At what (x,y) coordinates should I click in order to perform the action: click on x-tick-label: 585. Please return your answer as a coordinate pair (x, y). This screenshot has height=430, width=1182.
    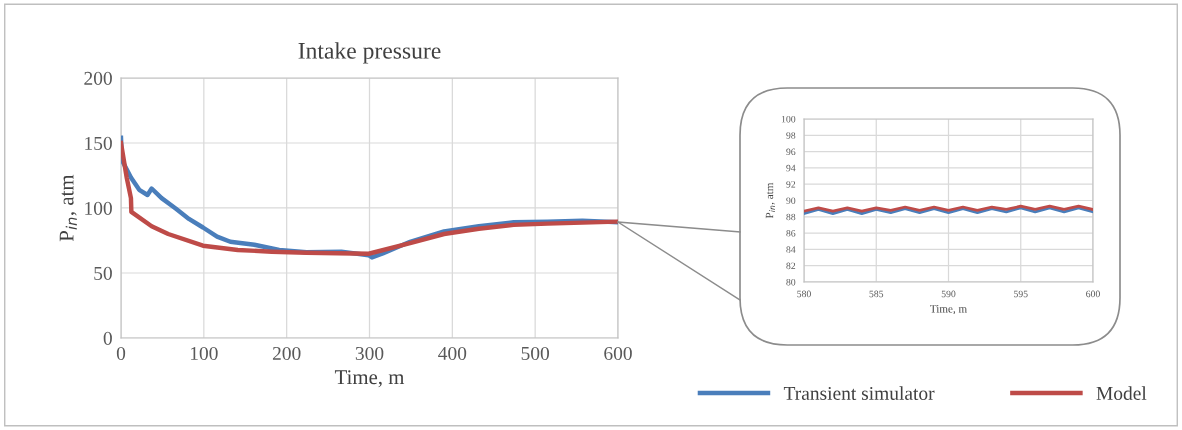
    Looking at the image, I should click on (876, 294).